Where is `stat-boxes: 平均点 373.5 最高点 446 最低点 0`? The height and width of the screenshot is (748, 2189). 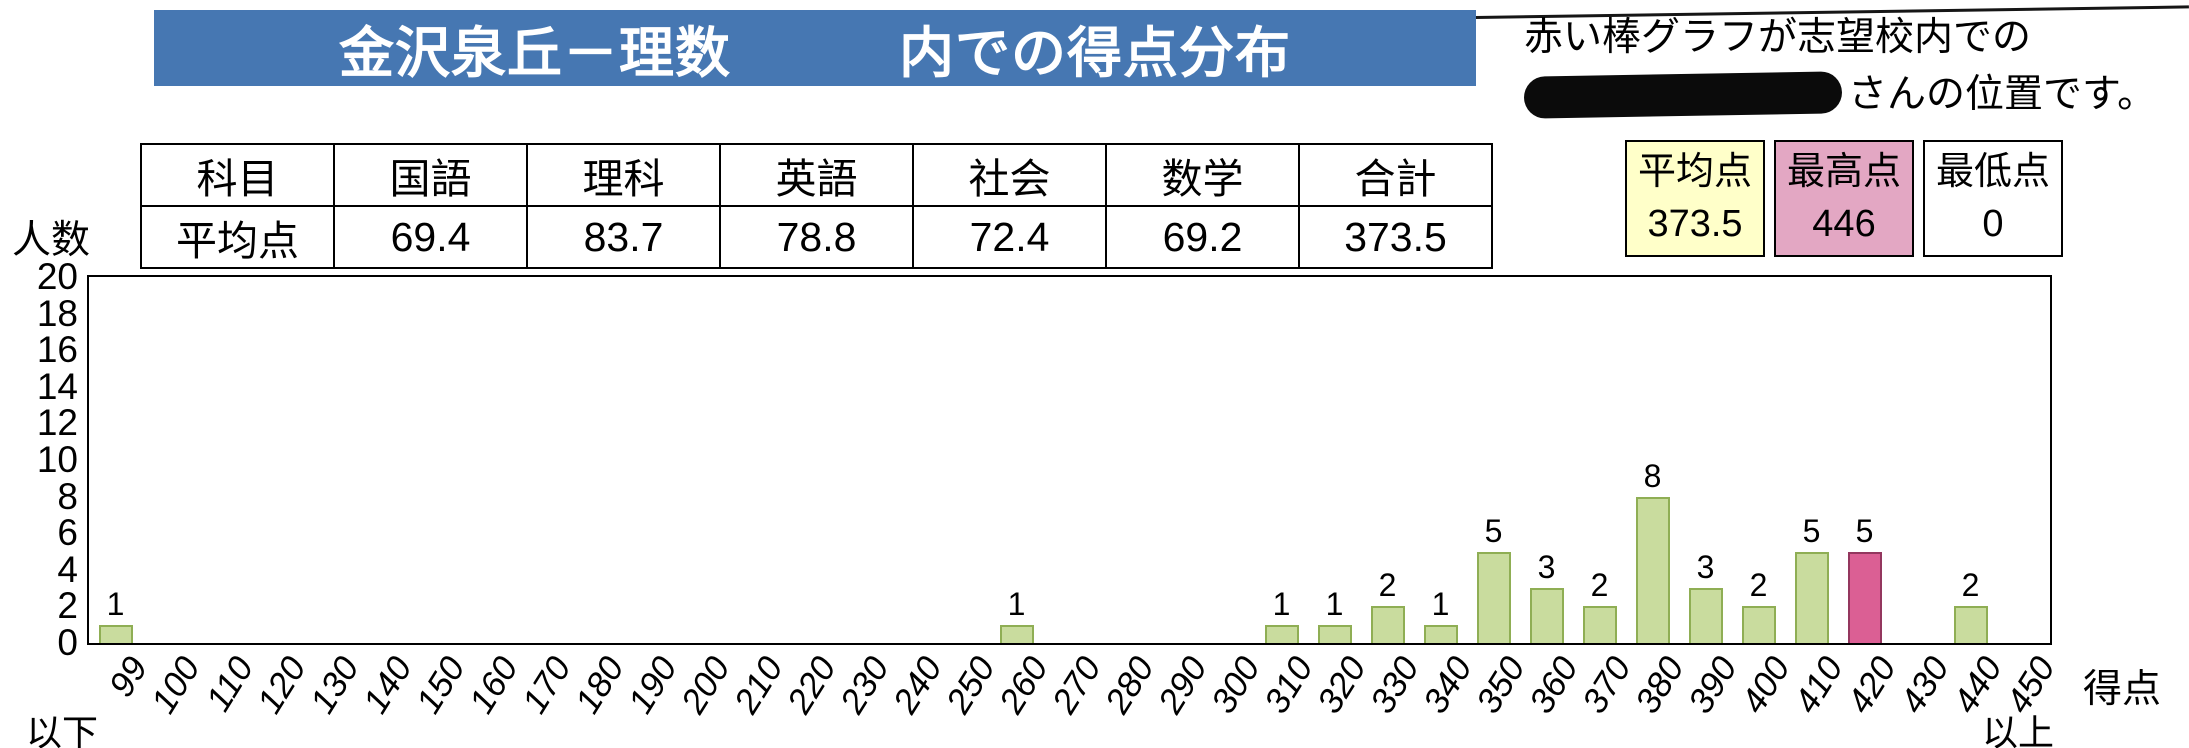
stat-boxes: 平均点 373.5 最高点 446 最低点 0 is located at coordinates (1844, 198).